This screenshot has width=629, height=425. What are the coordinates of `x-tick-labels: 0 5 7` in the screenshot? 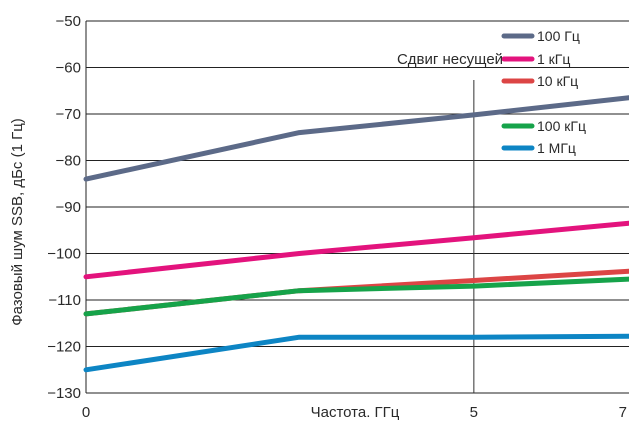 It's located at (354, 412).